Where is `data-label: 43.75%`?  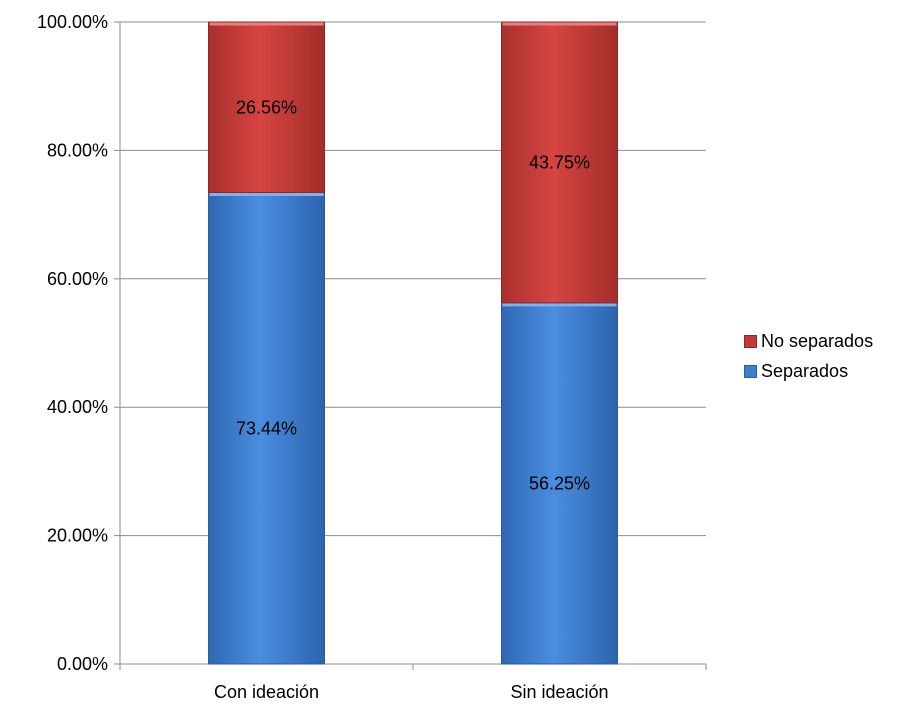
data-label: 43.75% is located at coordinates (559, 162).